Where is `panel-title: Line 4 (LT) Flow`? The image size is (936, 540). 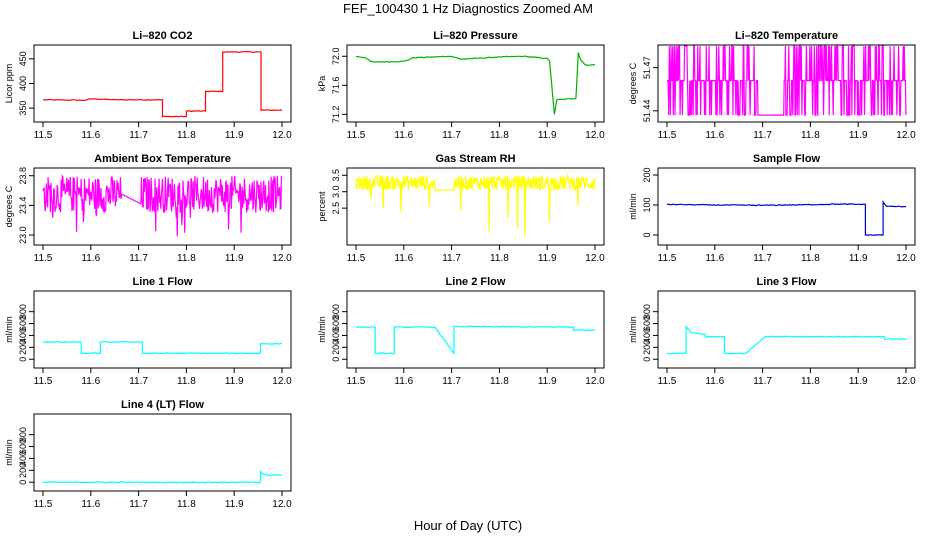
panel-title: Line 4 (LT) Flow is located at coordinates (162, 405).